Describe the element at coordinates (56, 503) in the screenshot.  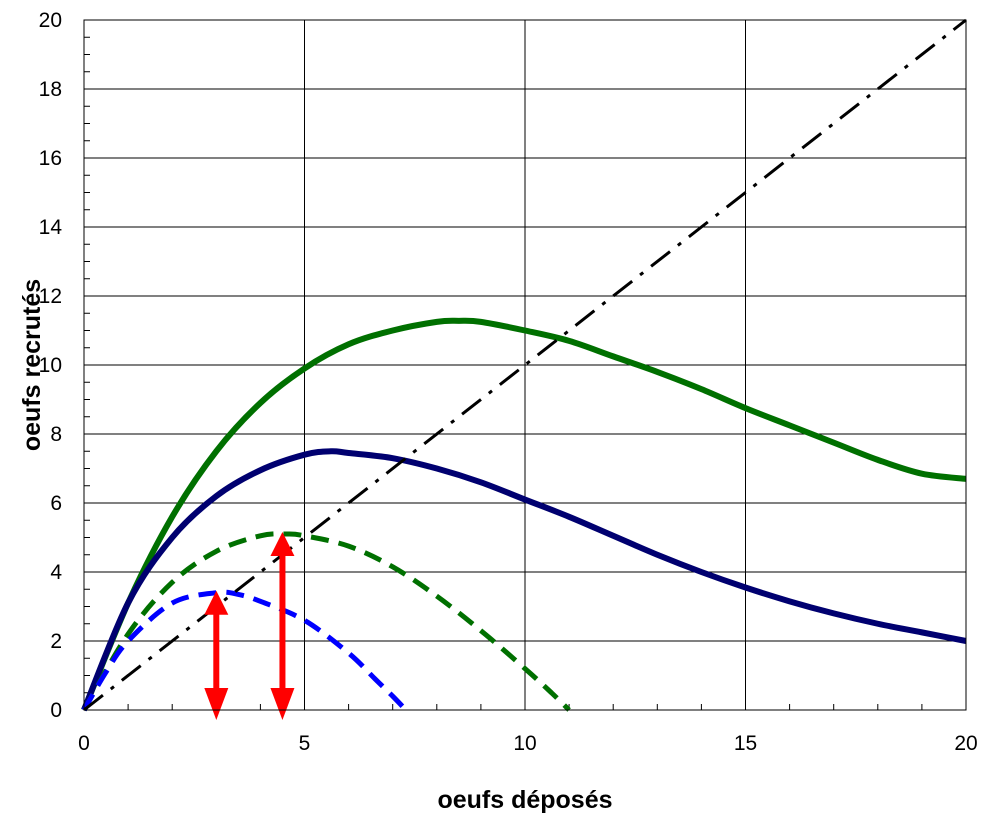
I see `y-tick-label: 6` at that location.